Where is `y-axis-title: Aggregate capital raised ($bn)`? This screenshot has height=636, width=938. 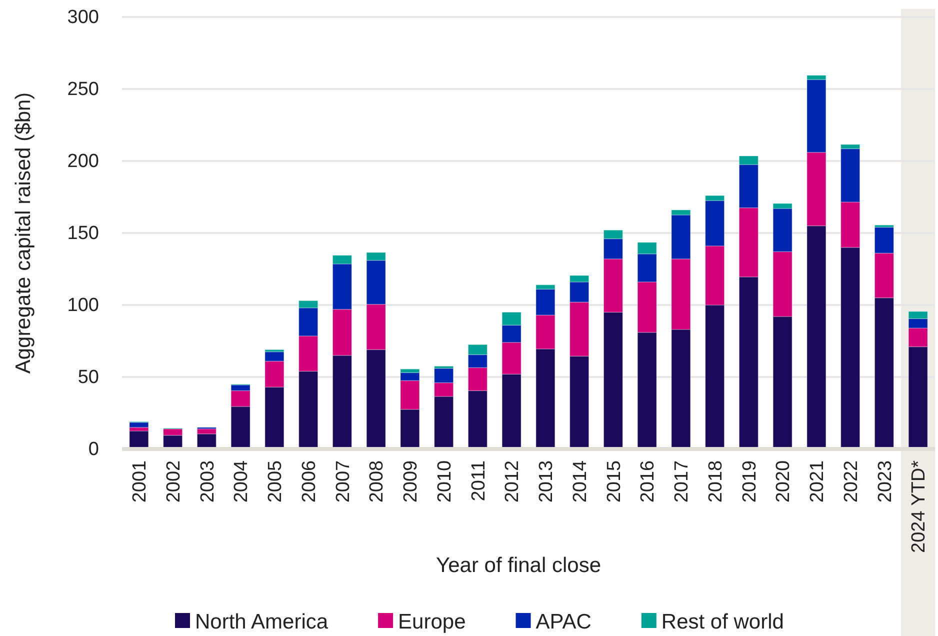
y-axis-title: Aggregate capital raised ($bn) is located at coordinates (23, 233).